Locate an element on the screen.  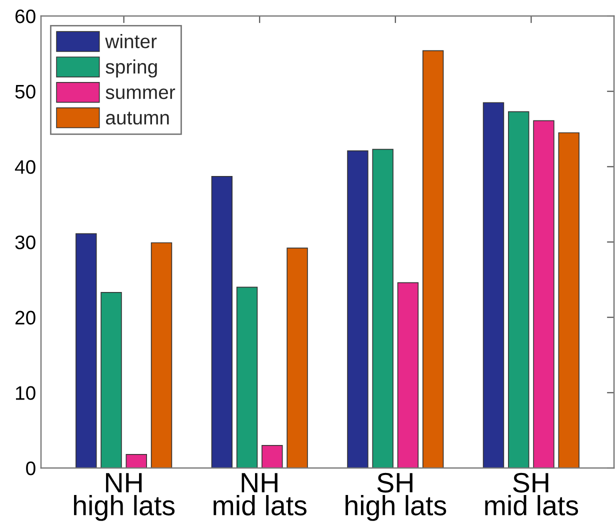
x-tick-label: NH high lats is located at coordinates (124, 497).